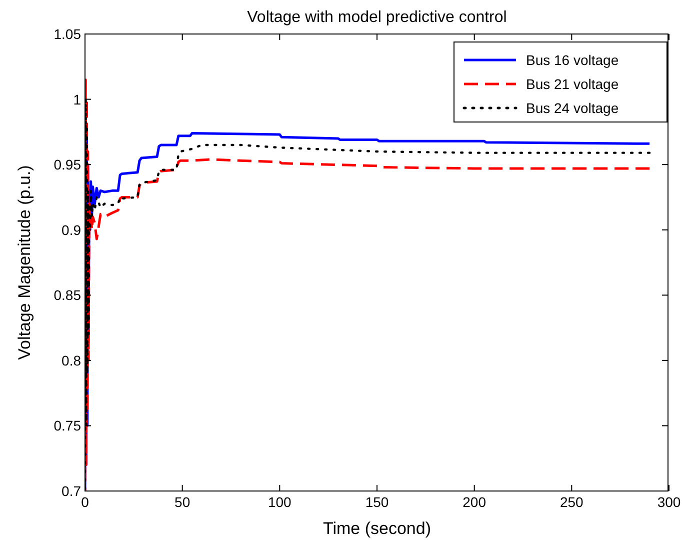 Image resolution: width=683 pixels, height=548 pixels. What do you see at coordinates (68, 426) in the screenshot?
I see `y-tick-label: 0.75` at bounding box center [68, 426].